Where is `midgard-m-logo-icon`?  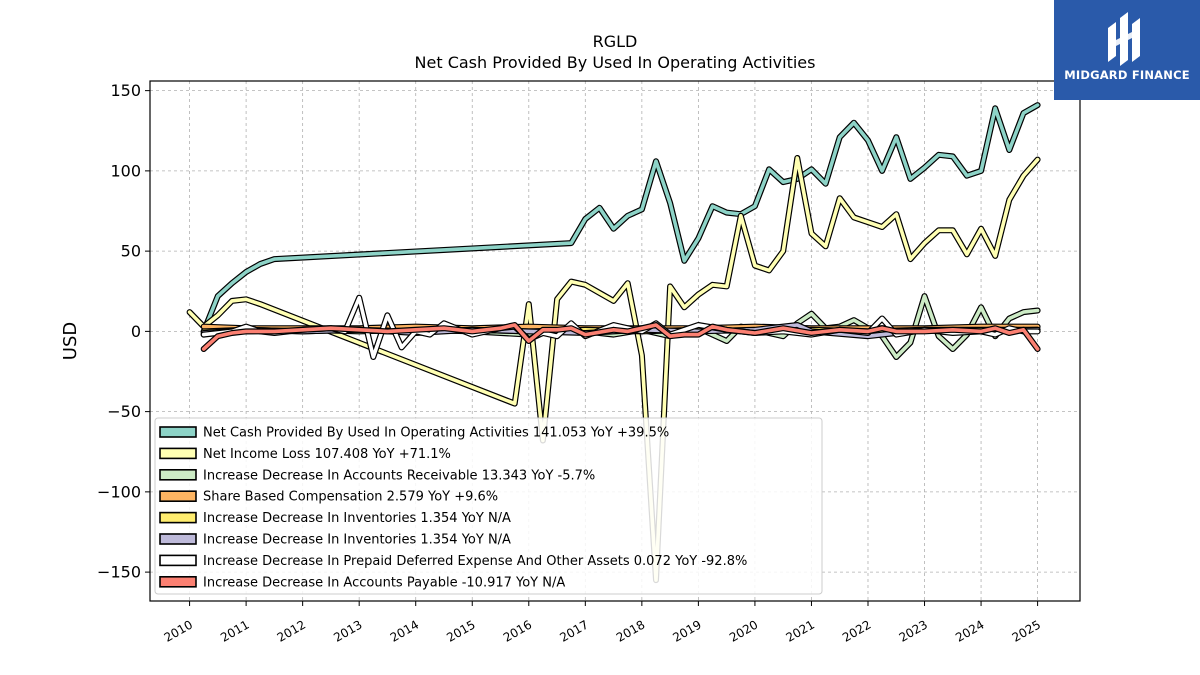 midgard-m-logo-icon is located at coordinates (1124, 39).